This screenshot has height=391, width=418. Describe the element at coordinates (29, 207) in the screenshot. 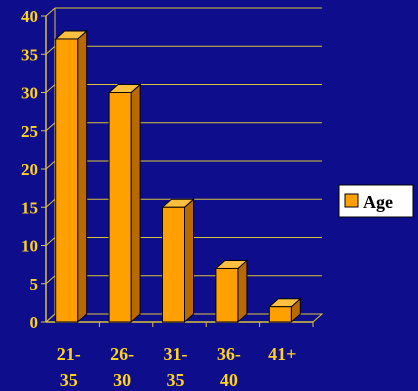

I see `y-tick-label: 15` at that location.